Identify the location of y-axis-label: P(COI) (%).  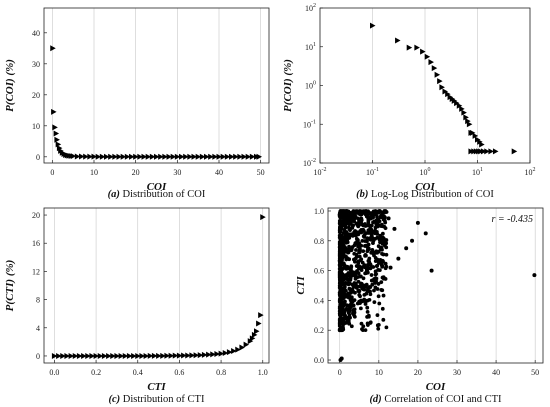
(10, 85).